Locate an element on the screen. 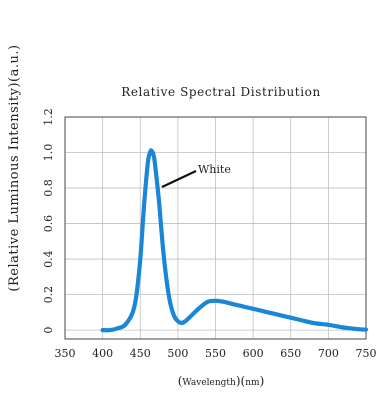 This screenshot has width=379, height=395. x-tick-label: 700 is located at coordinates (328, 353).